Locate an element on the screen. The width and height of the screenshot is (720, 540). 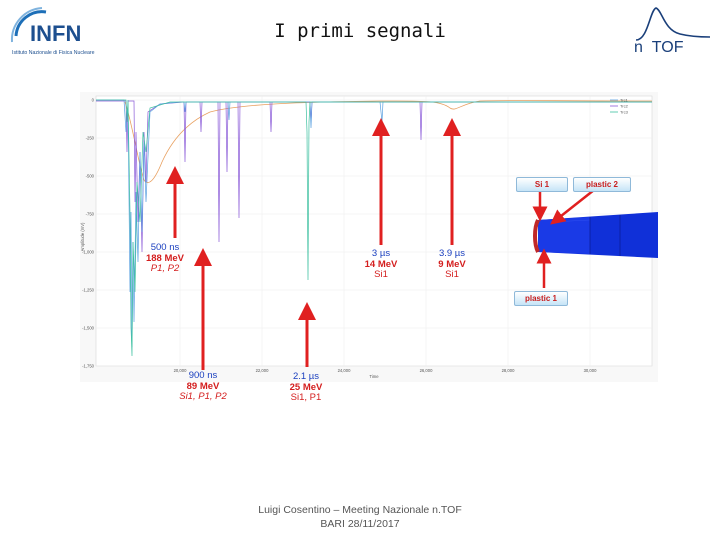
y-tick-label: -750 is located at coordinates (90, 214).